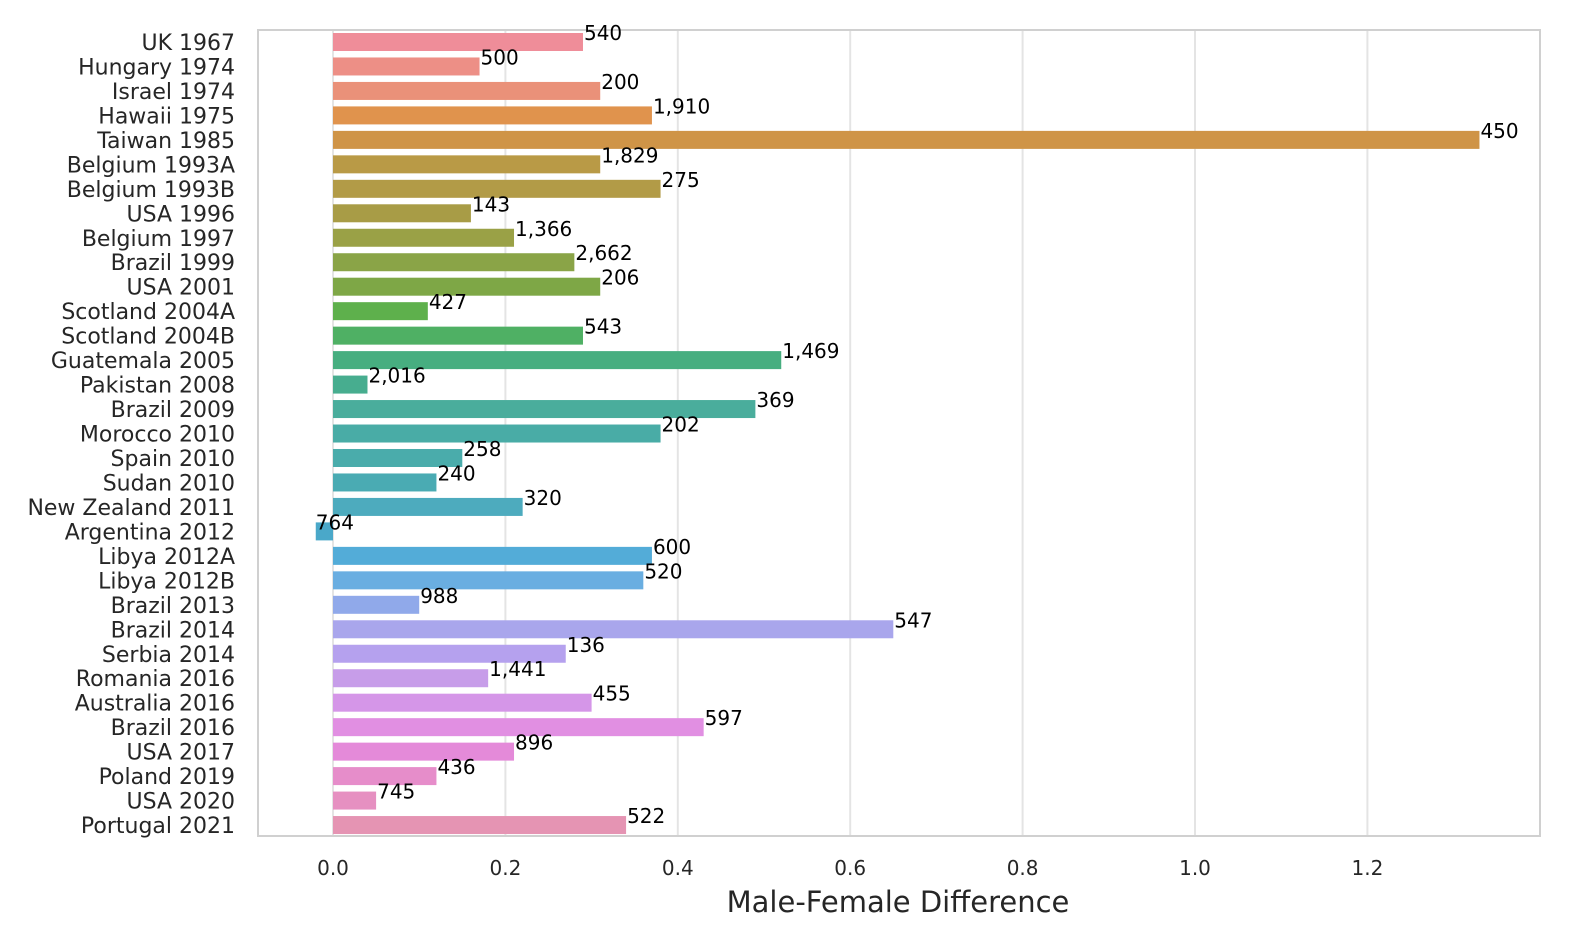  I want to click on x-tick-labels: 0.0 0.2 0.4 0.6 0.8 1.0 1.2, so click(850, 868).